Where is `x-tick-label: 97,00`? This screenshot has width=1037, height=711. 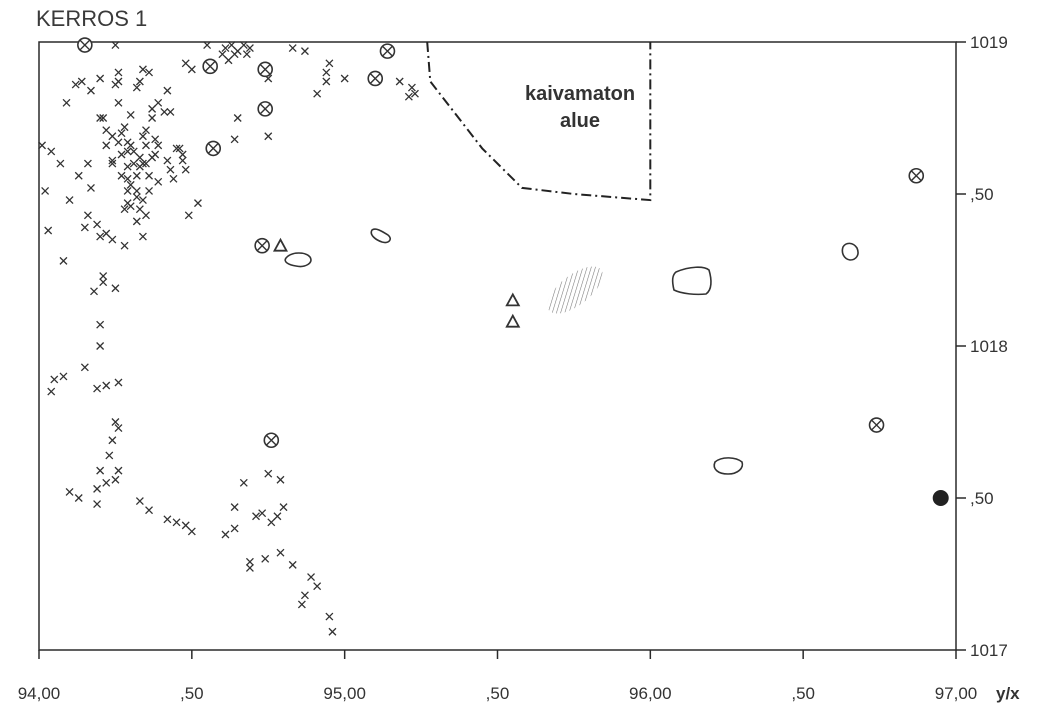
x-tick-label: 97,00 is located at coordinates (956, 693).